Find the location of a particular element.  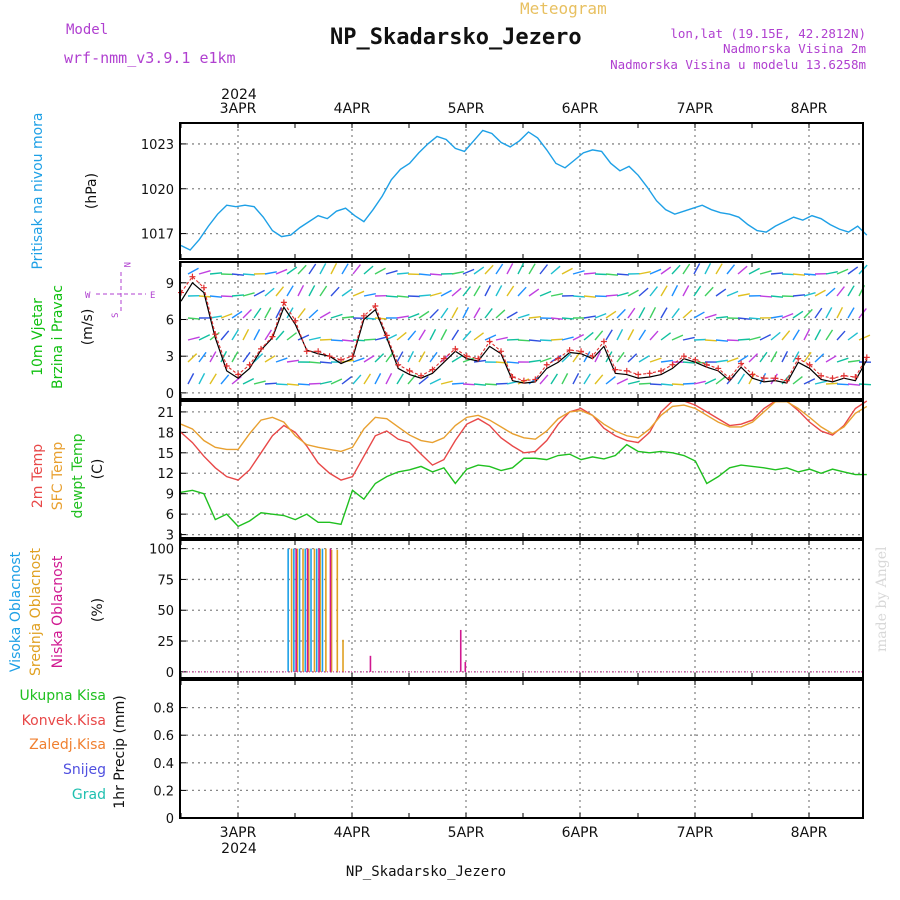

ylabel-precip: 1hr Precip (mm) is located at coordinates (120, 751).